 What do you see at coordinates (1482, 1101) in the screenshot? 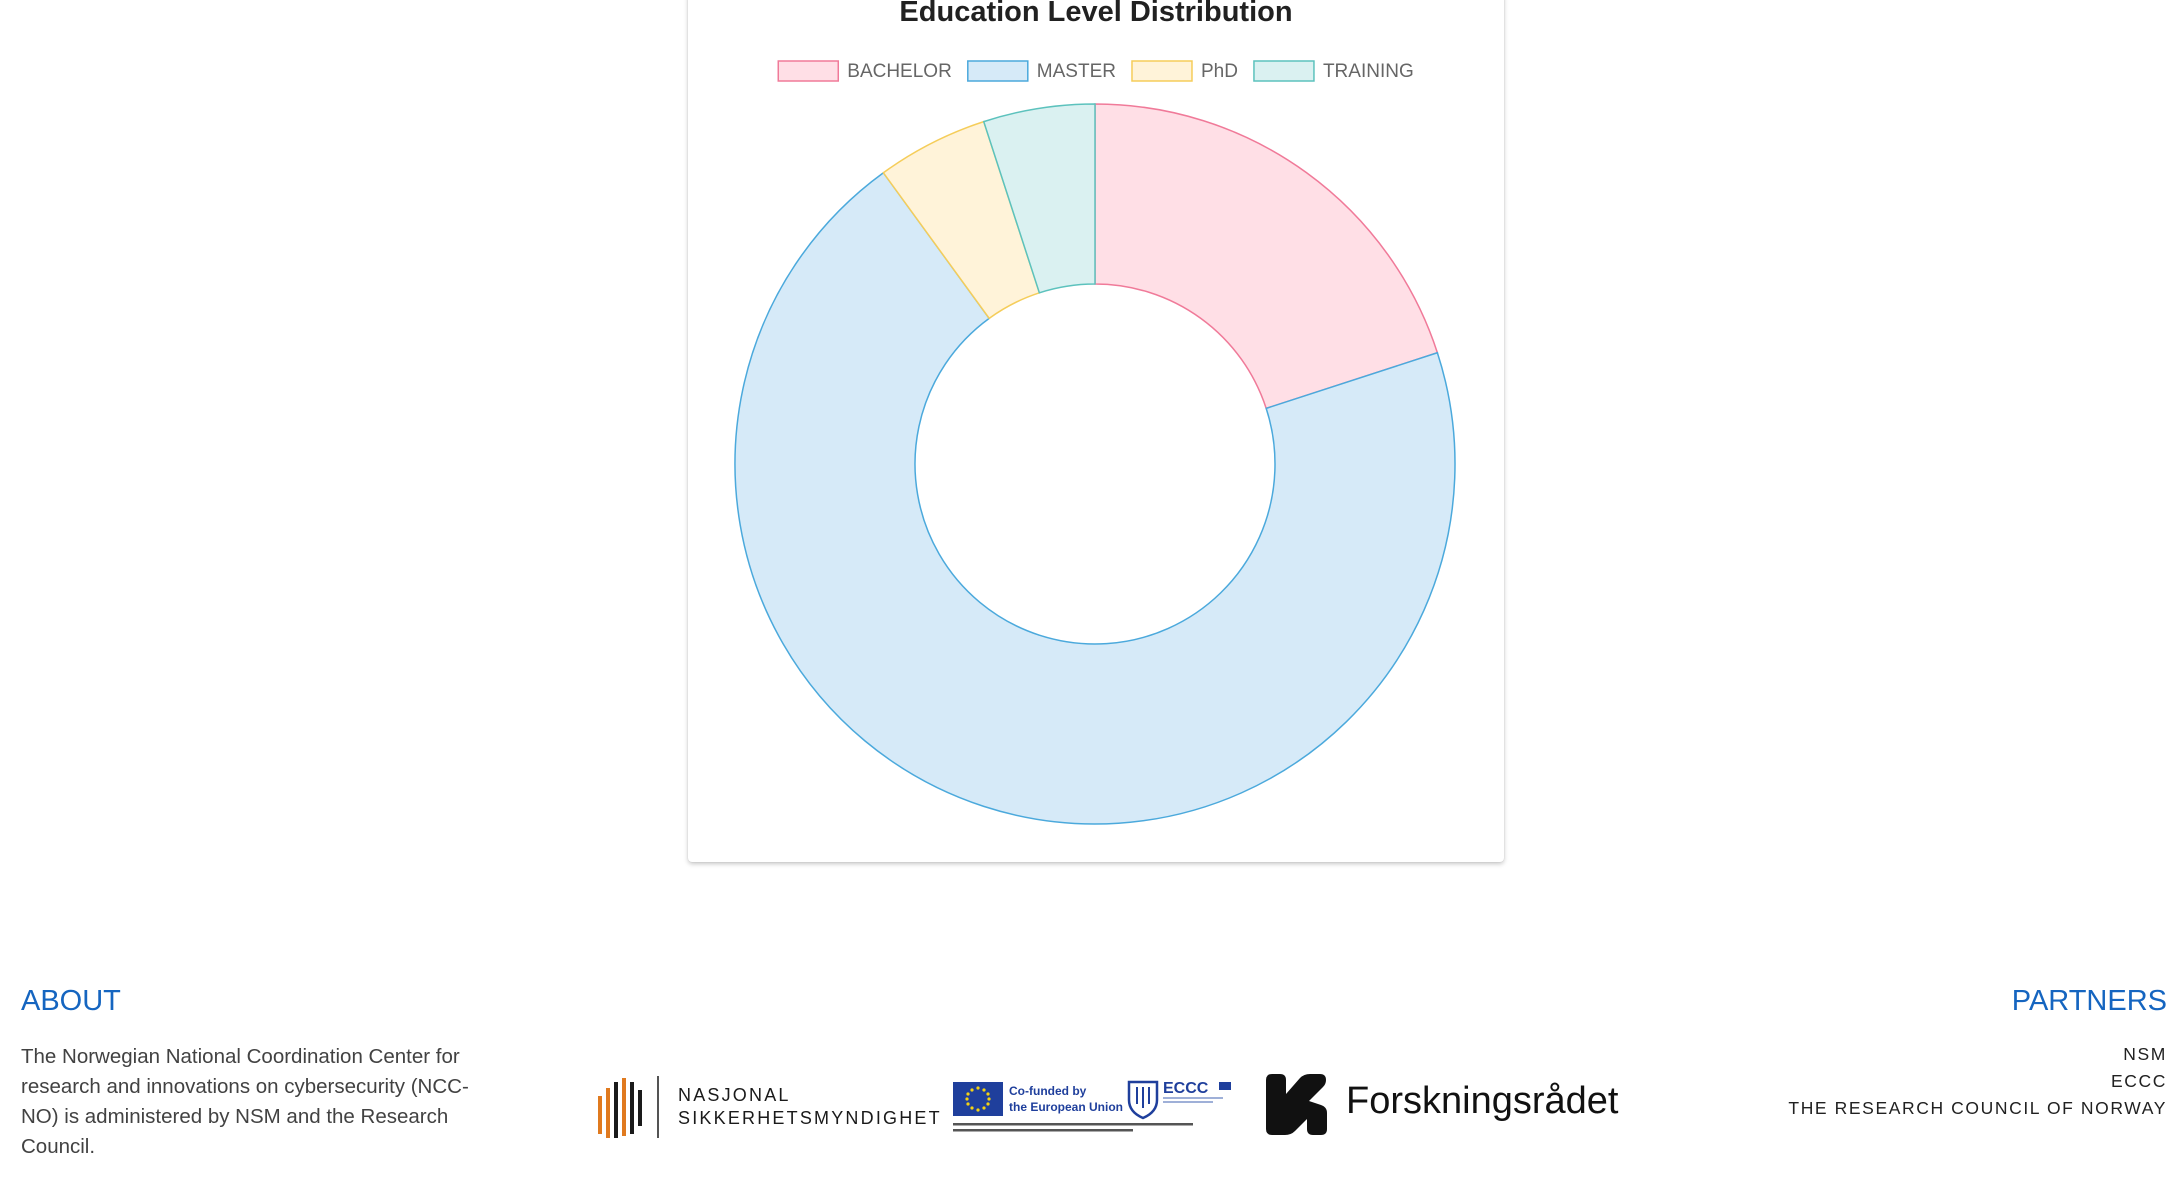
I see `forskningsradet-logo-text: Forskningsrådet` at bounding box center [1482, 1101].